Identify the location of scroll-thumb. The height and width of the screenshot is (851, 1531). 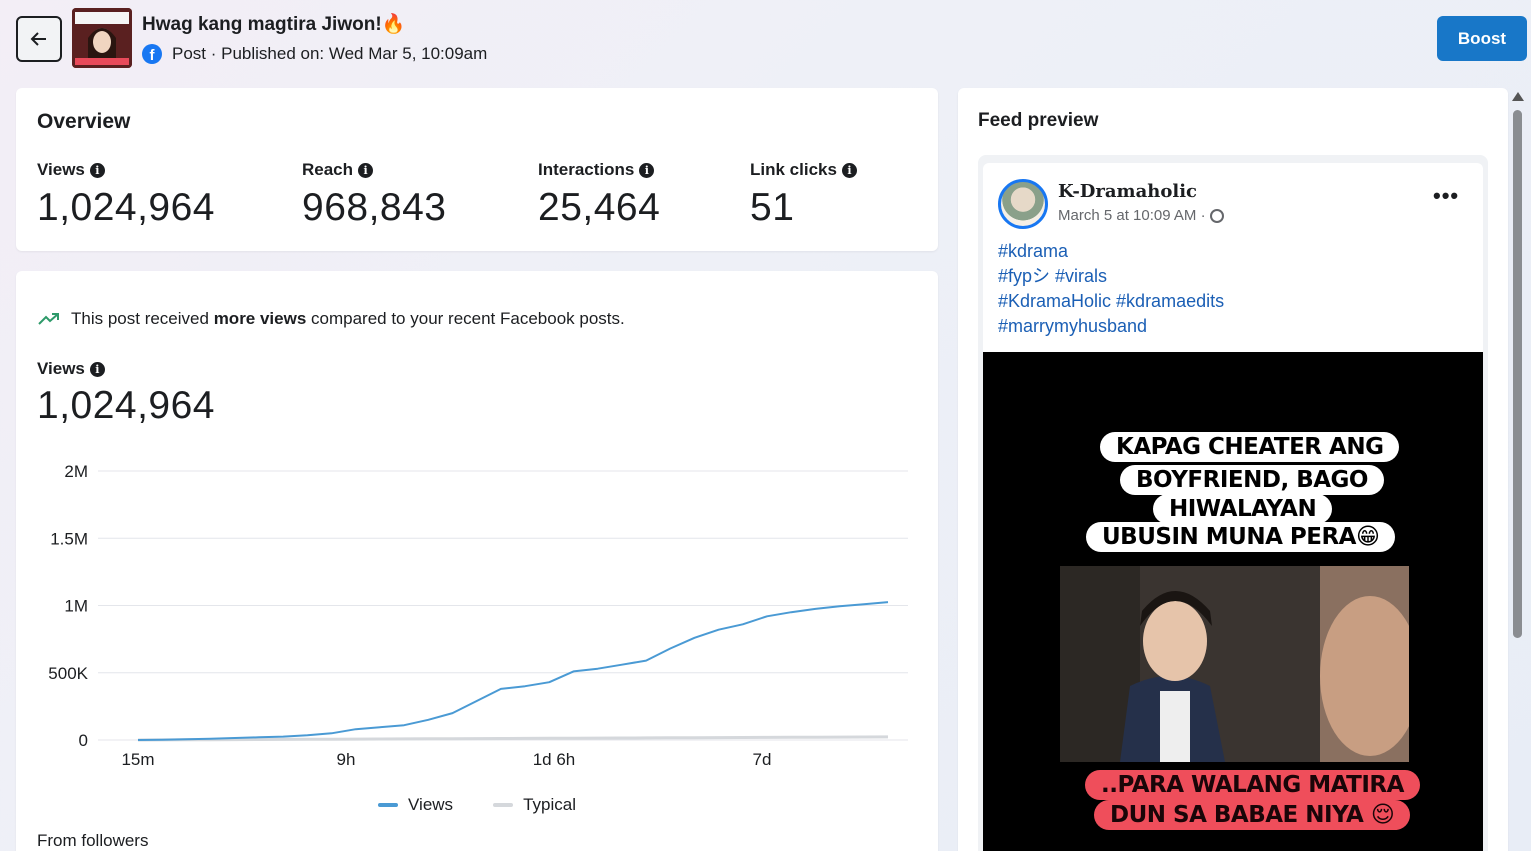
(1517, 374).